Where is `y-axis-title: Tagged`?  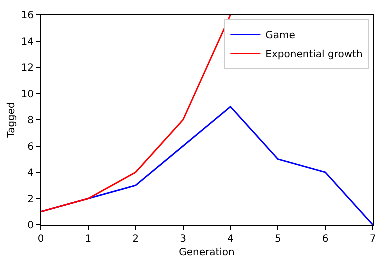
y-axis-title: Tagged is located at coordinates (12, 120).